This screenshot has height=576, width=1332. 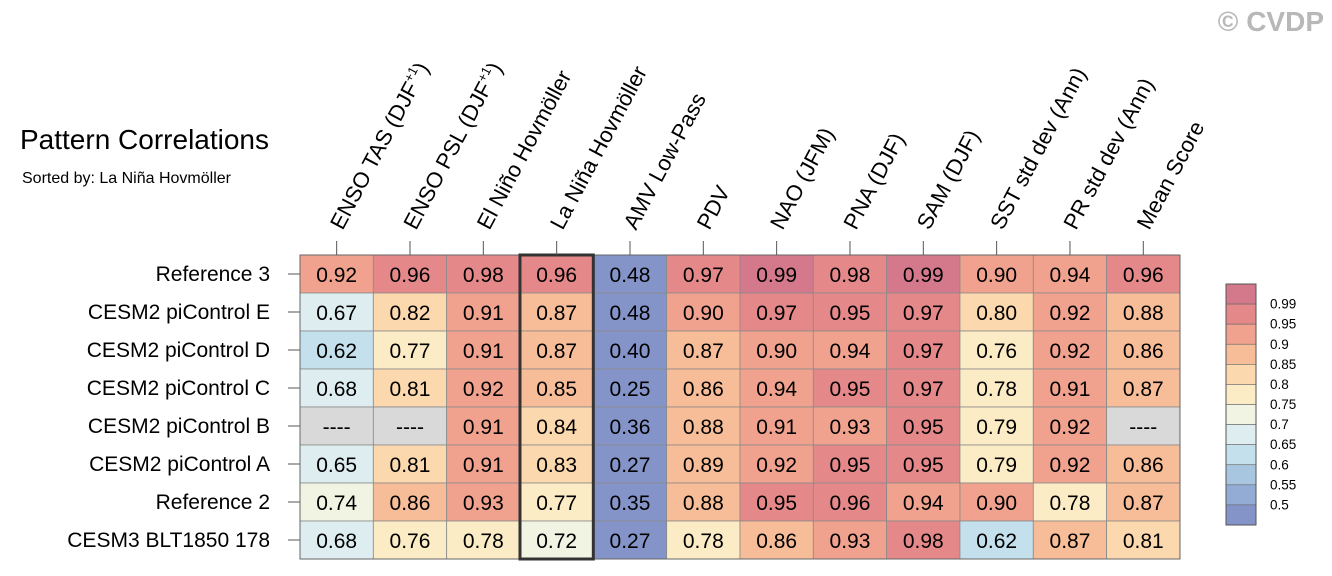 What do you see at coordinates (179, 464) in the screenshot?
I see `row-label: CESM2 piControl A` at bounding box center [179, 464].